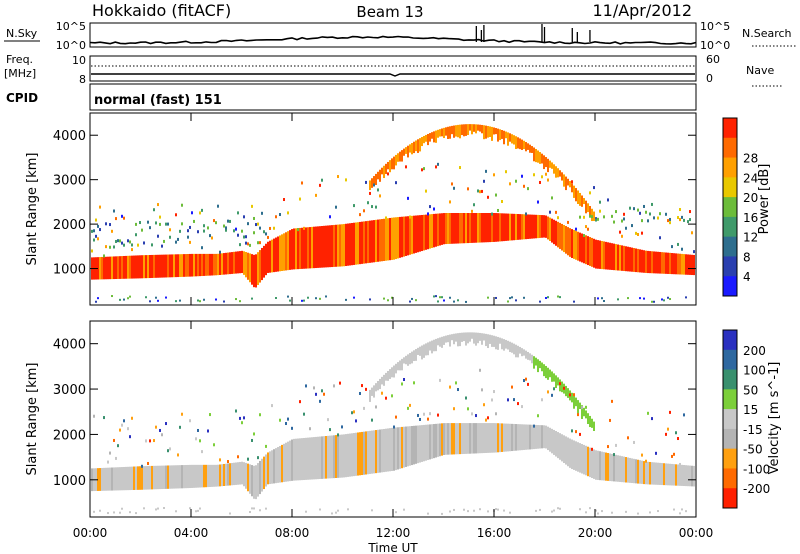  I want to click on nsky-tick-bottom: 10^0, so click(71, 45).